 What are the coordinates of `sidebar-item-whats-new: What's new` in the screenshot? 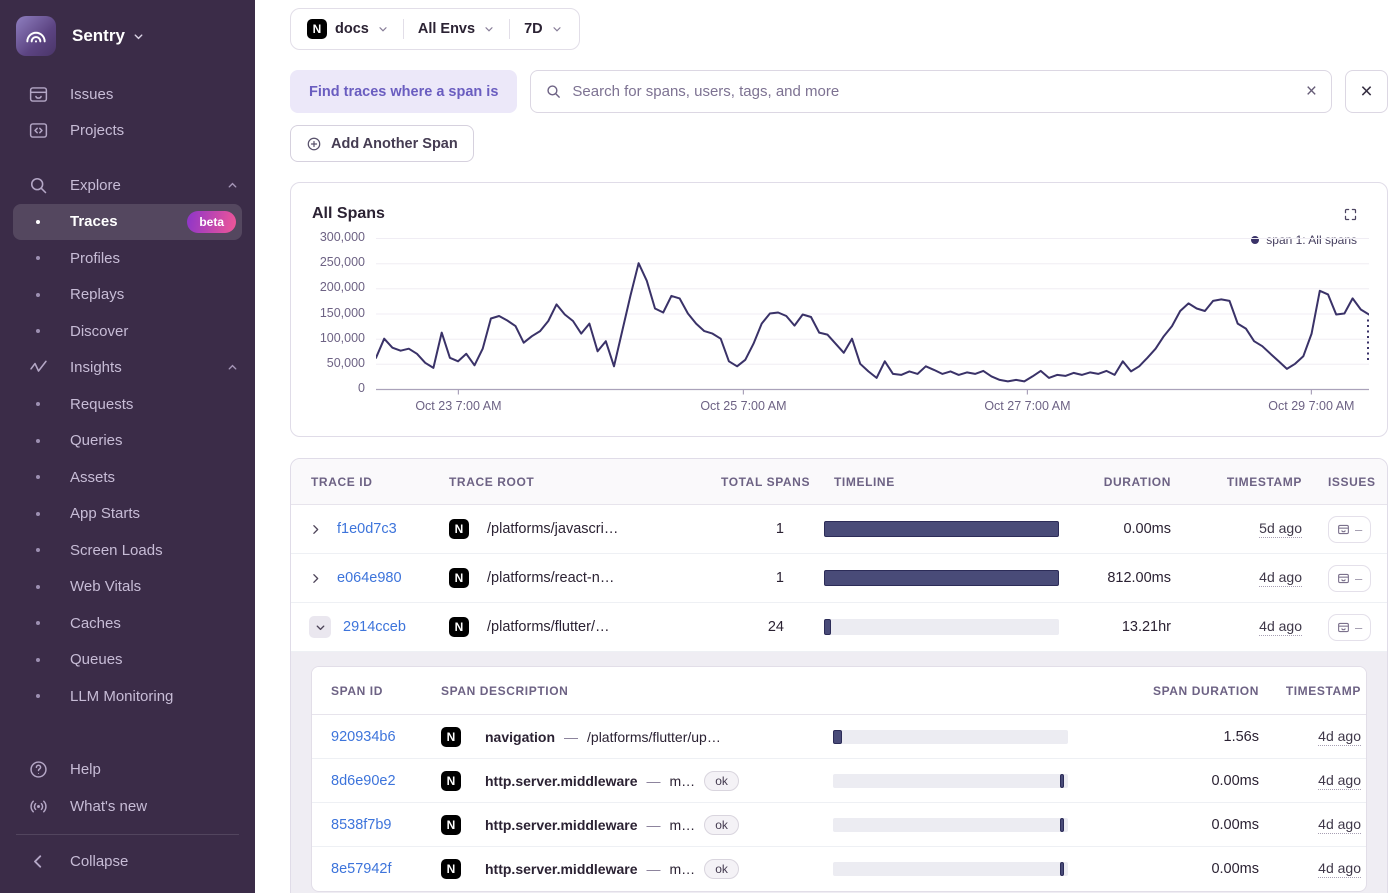 It's located at (127, 806).